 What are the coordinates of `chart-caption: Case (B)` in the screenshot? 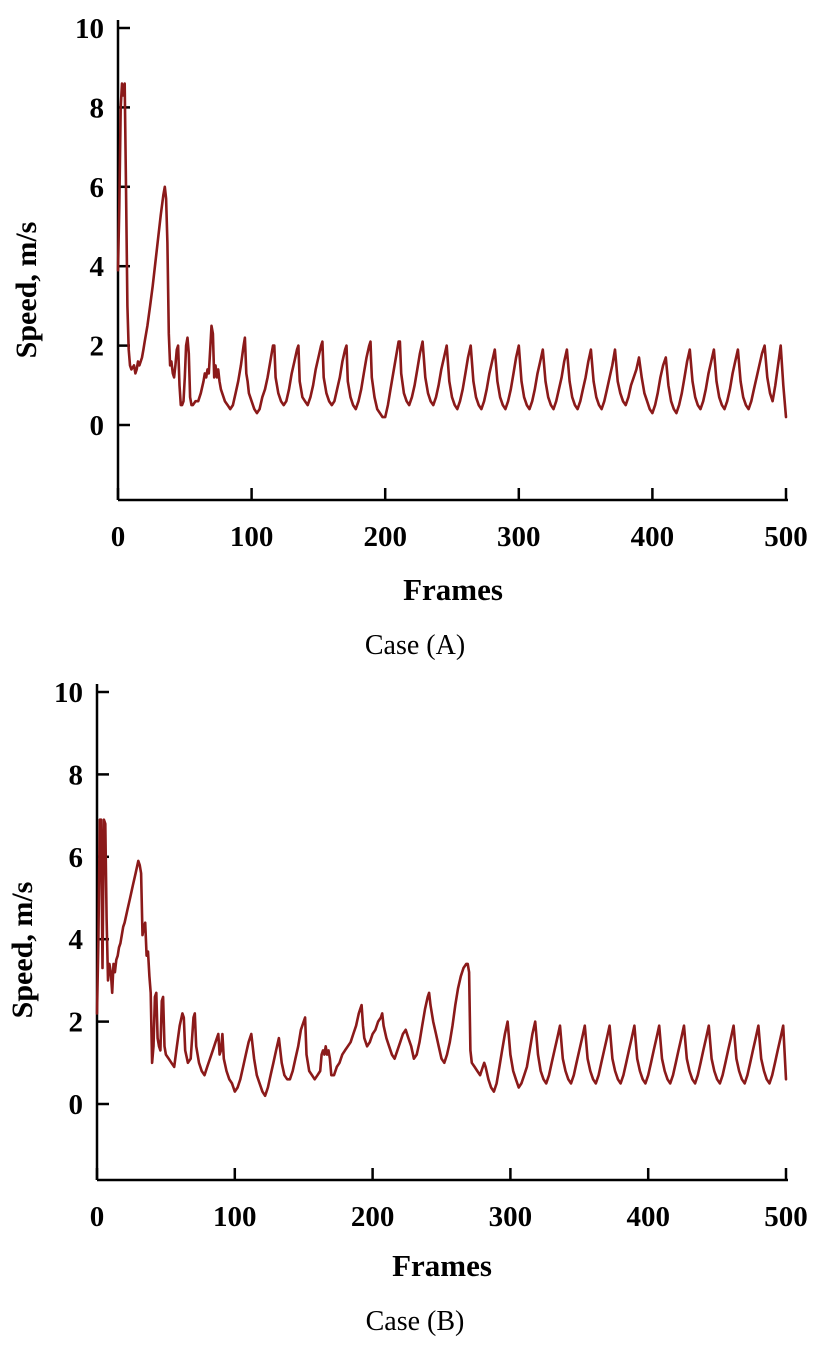 It's located at (415, 1321).